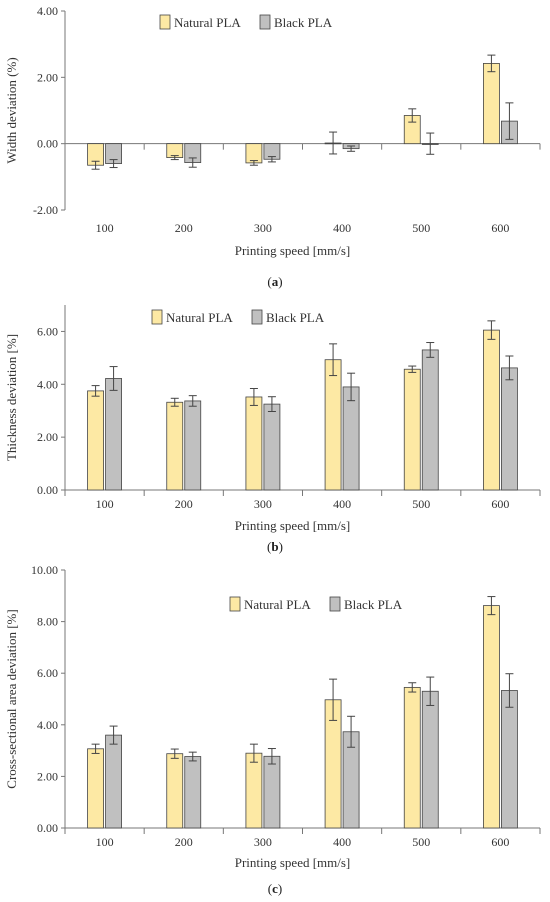  Describe the element at coordinates (44, 570) in the screenshot. I see `y-tick-label: 10.00` at that location.